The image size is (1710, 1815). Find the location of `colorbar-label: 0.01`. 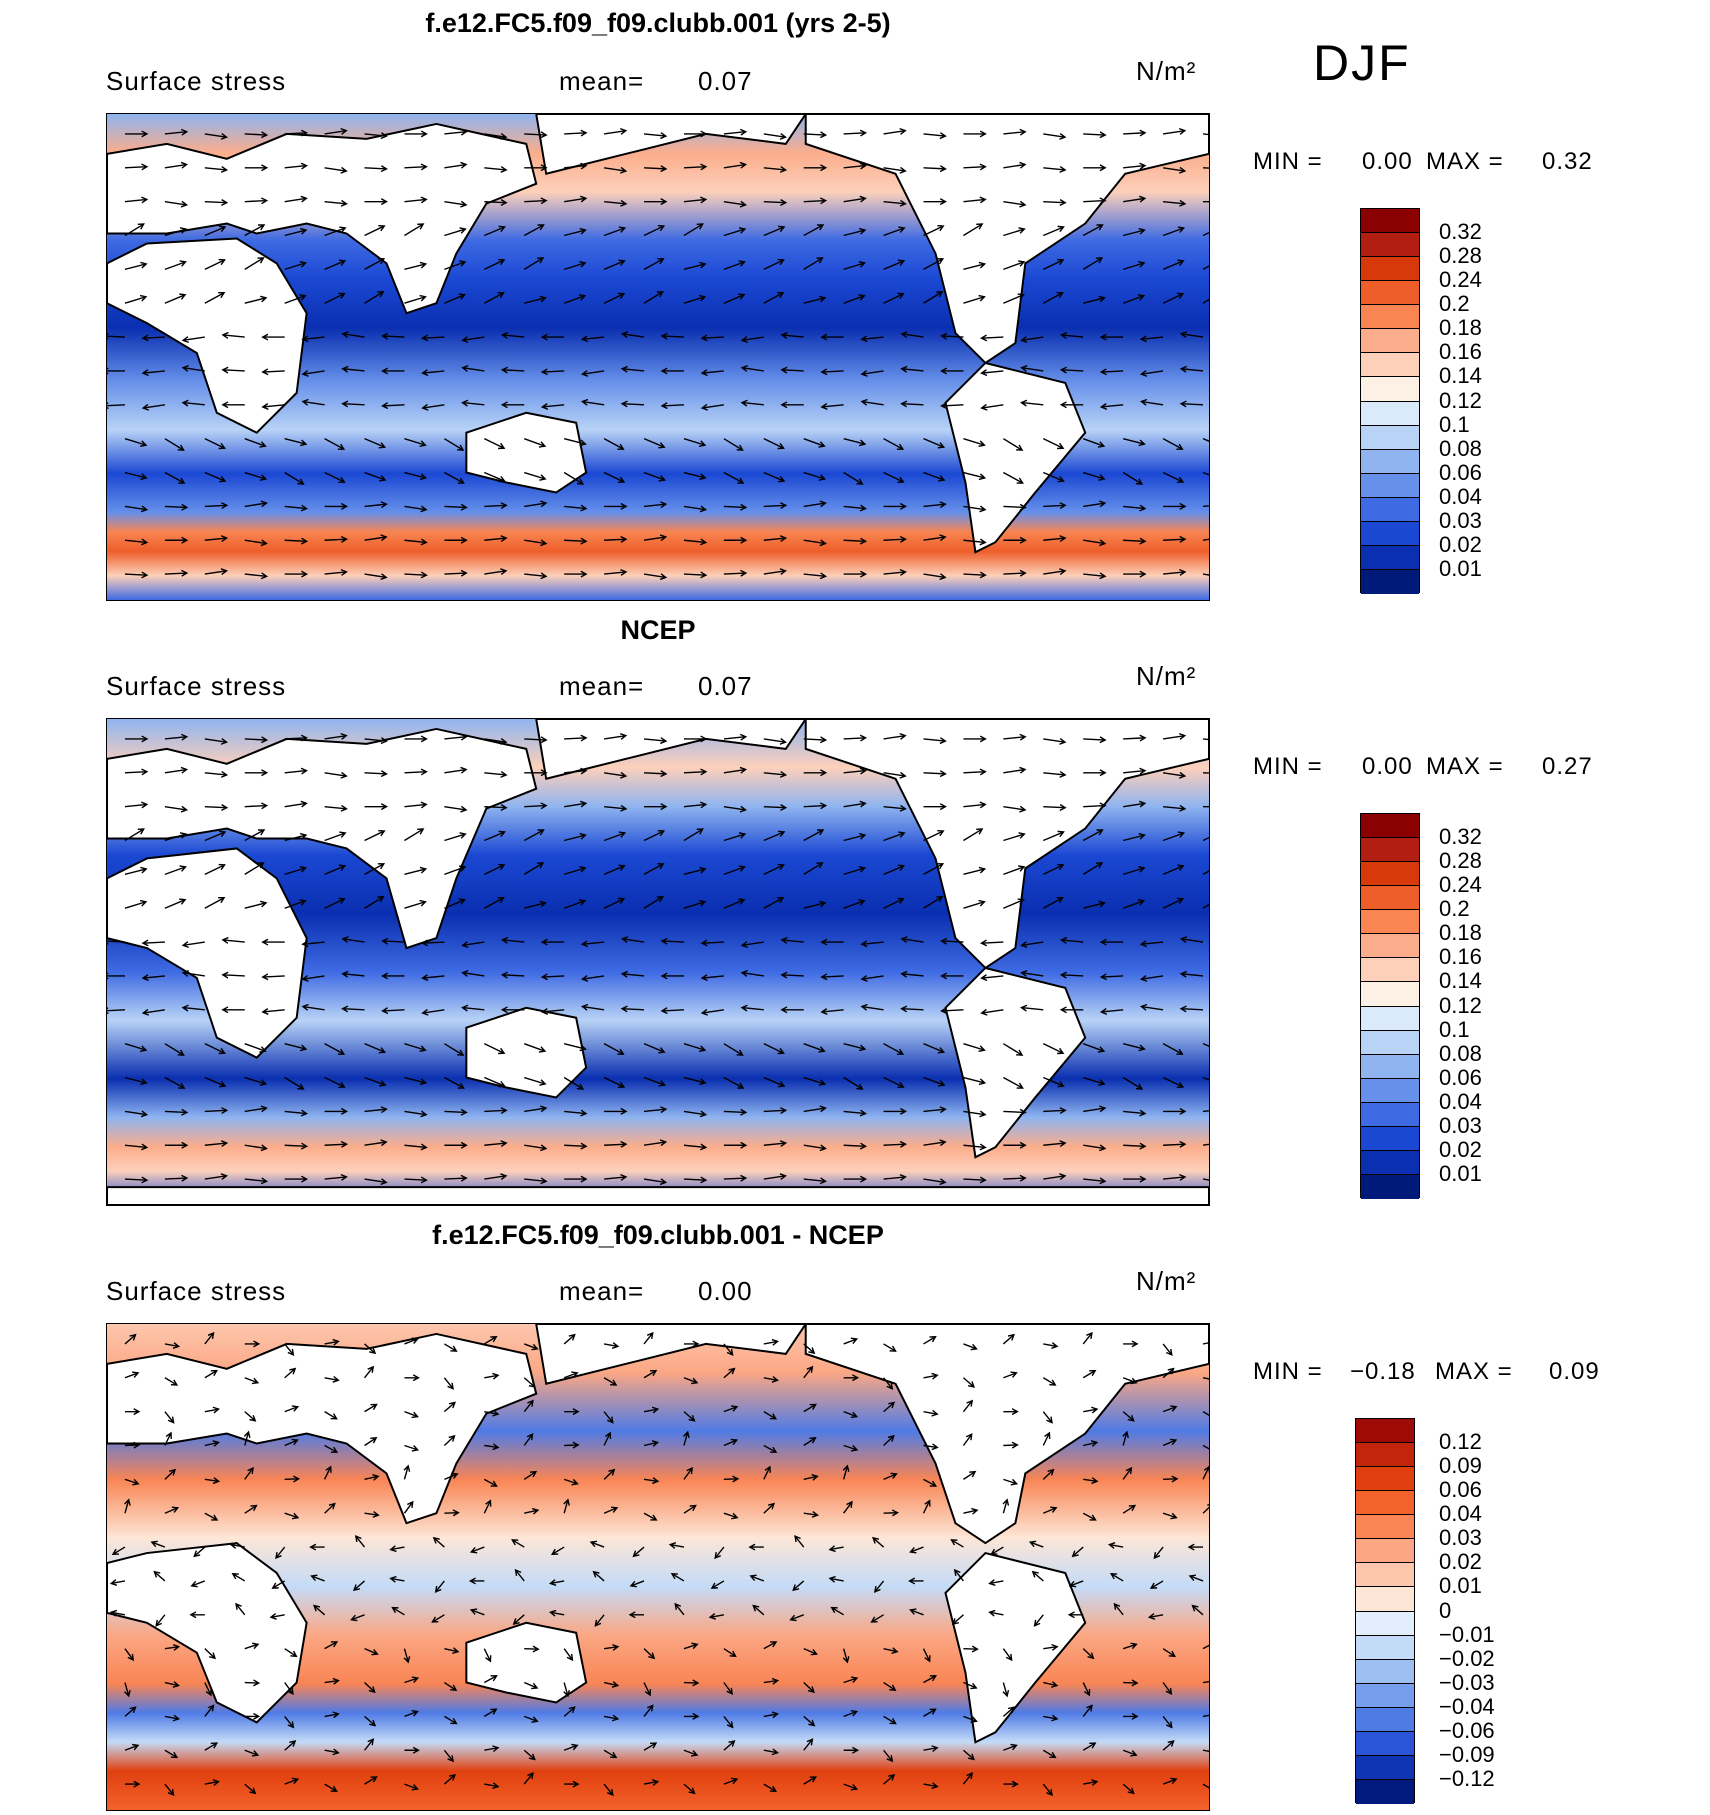

colorbar-label: 0.01 is located at coordinates (1460, 568).